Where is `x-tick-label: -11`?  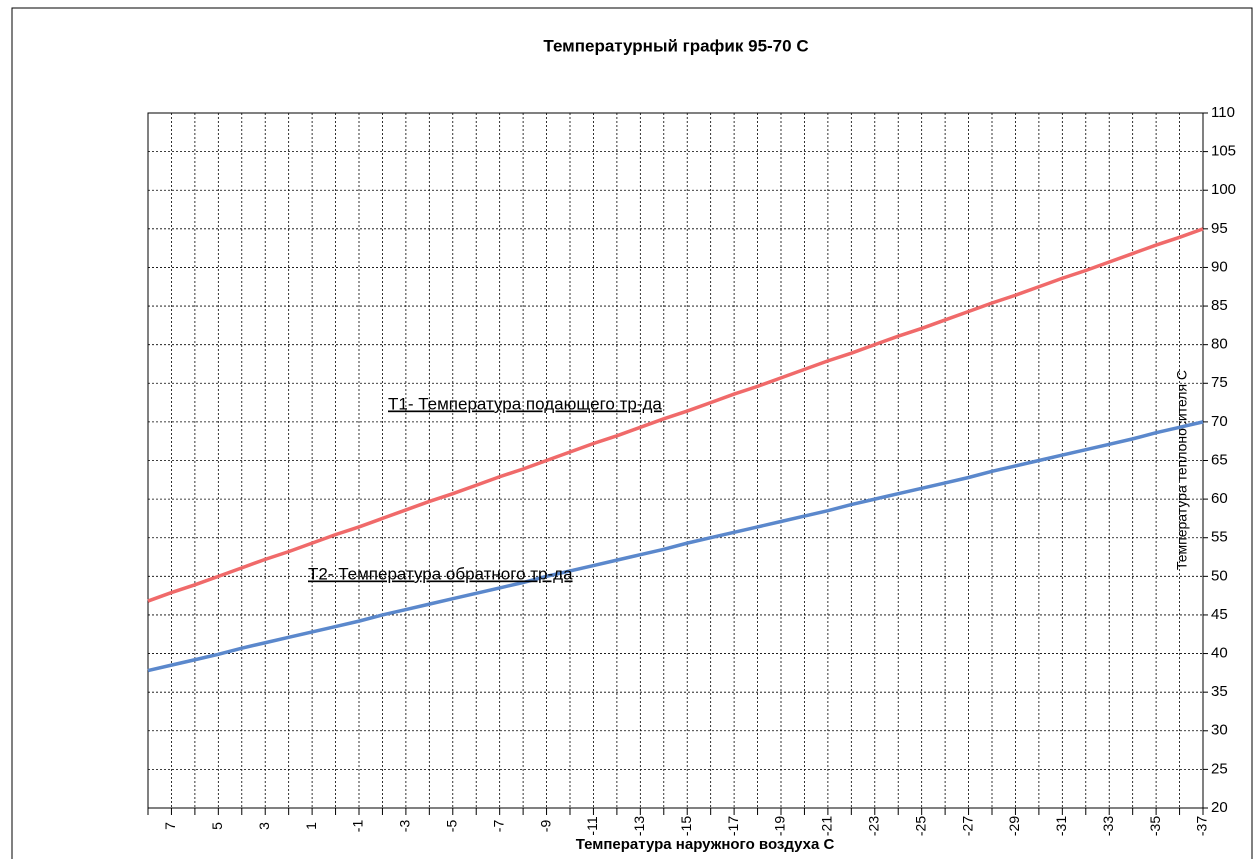
x-tick-label: -11 is located at coordinates (592, 825).